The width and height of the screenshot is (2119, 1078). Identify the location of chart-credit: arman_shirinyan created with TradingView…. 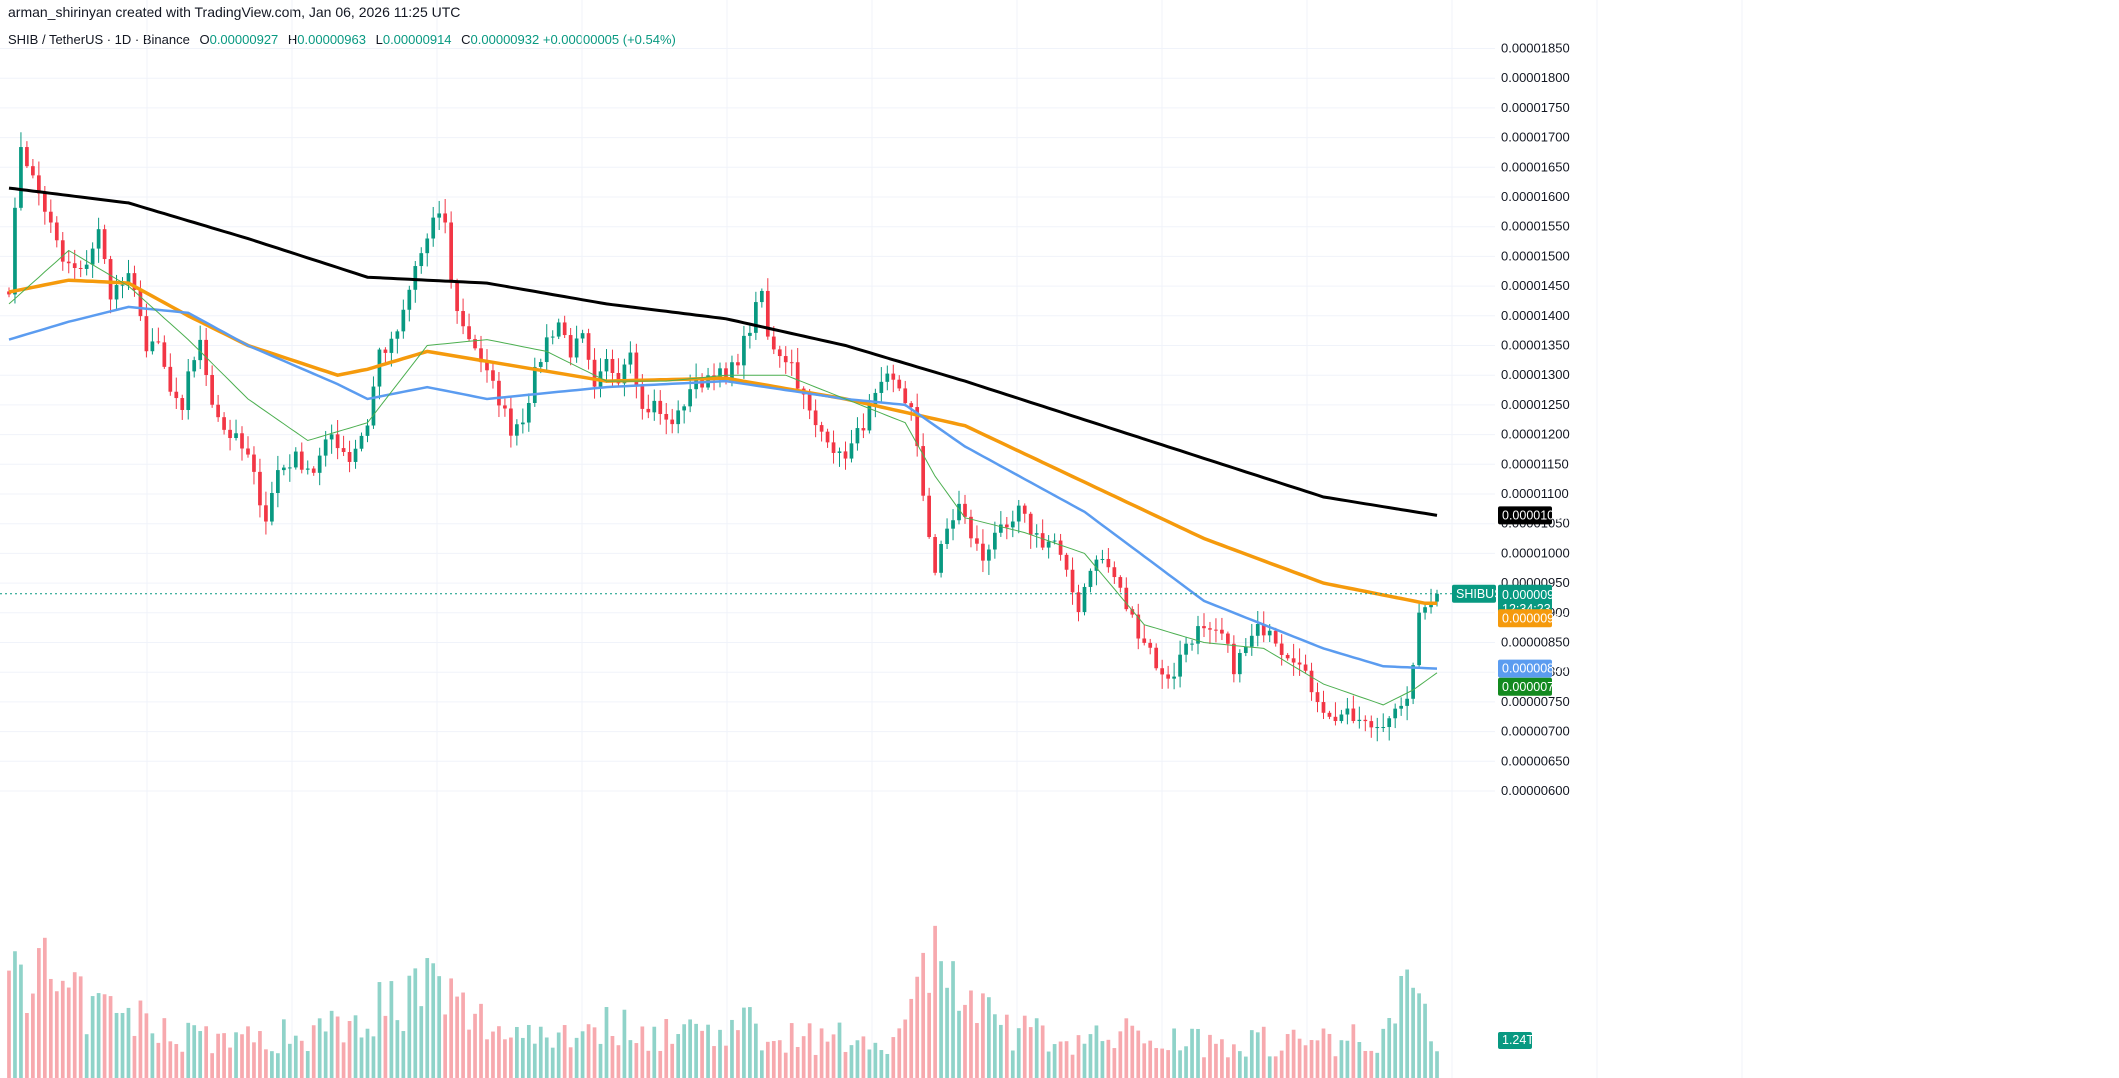
(234, 12).